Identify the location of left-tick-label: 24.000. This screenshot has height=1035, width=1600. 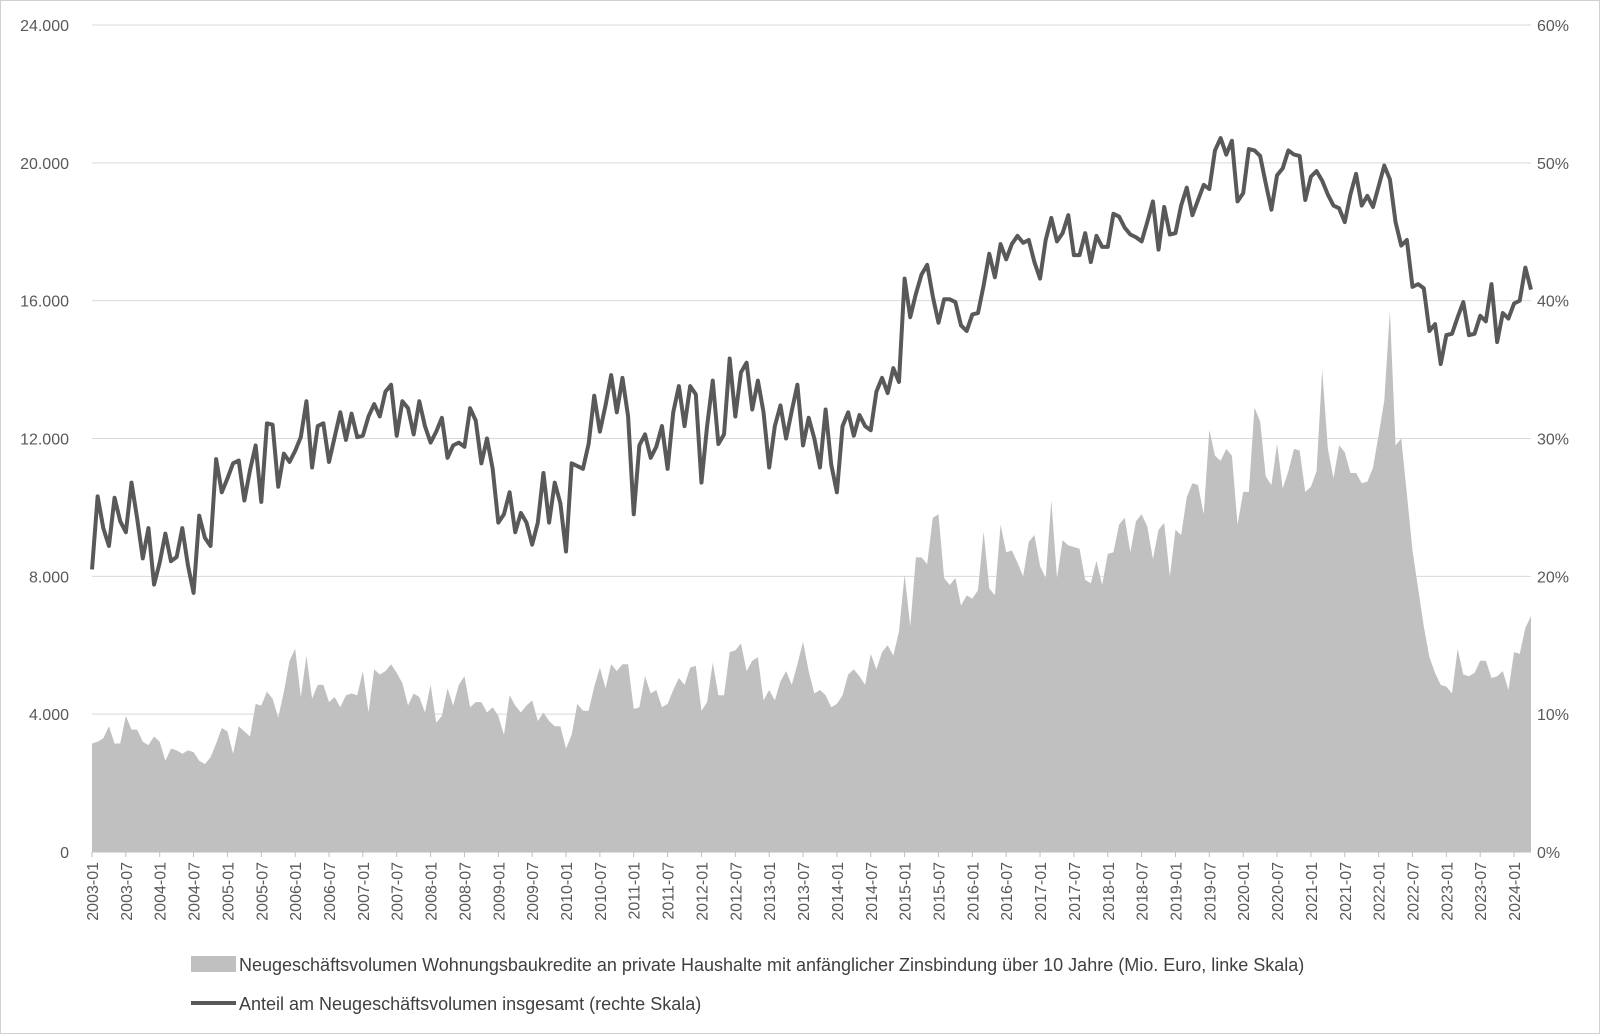
(44, 26).